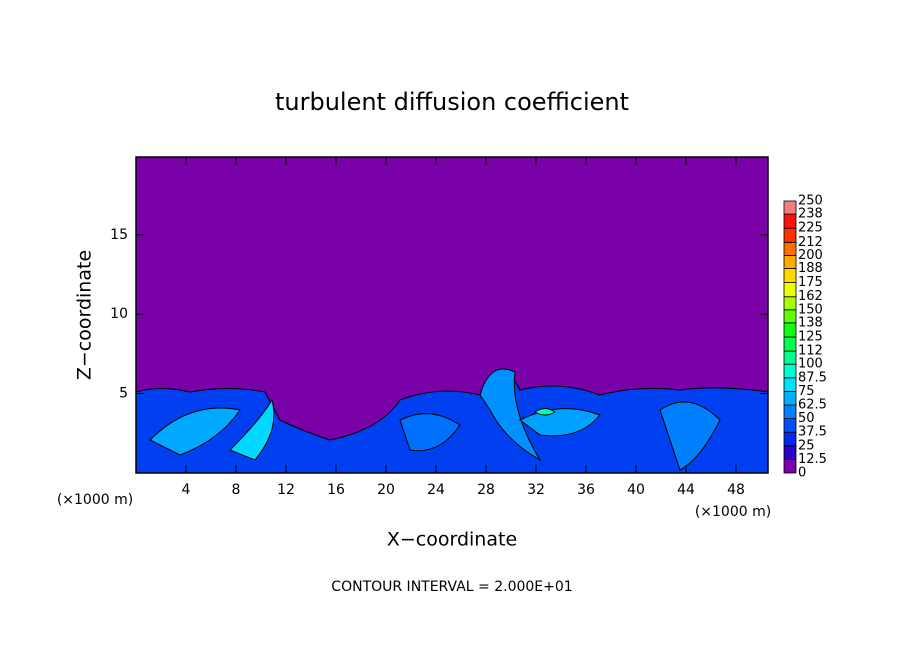 This screenshot has height=658, width=904. I want to click on colorbar-label: 250, so click(810, 201).